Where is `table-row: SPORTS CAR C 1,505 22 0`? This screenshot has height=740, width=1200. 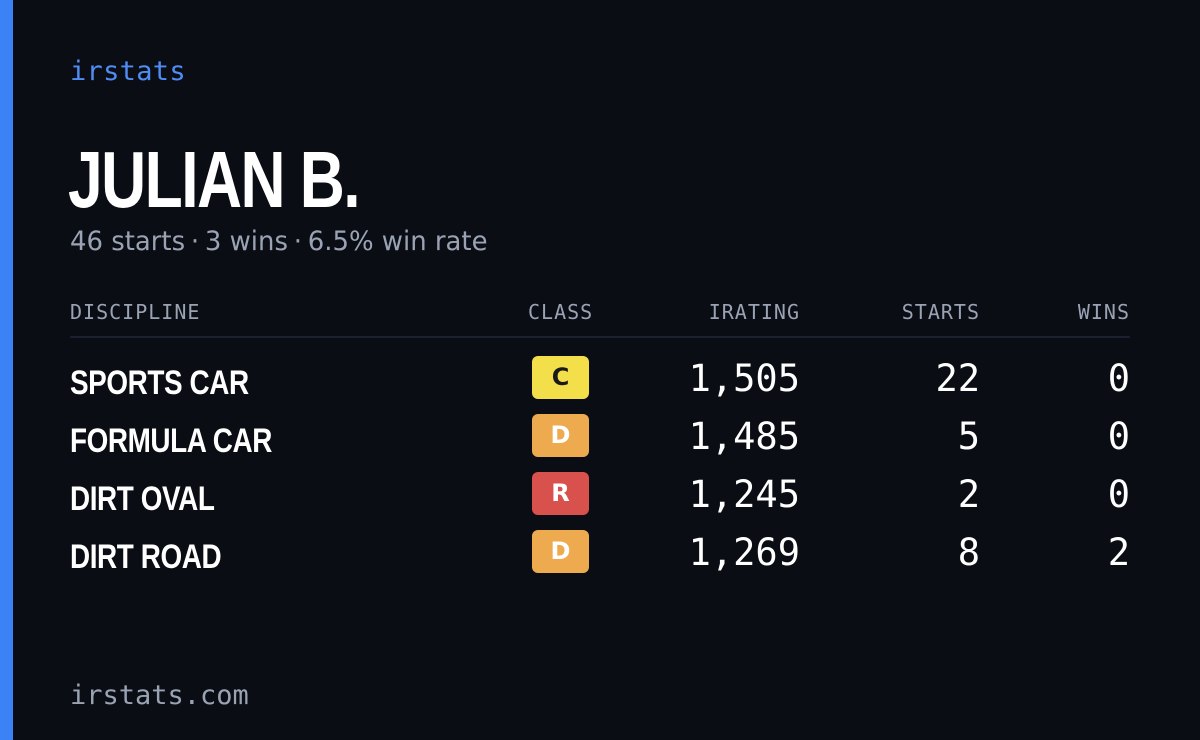 table-row: SPORTS CAR C 1,505 22 0 is located at coordinates (600, 381).